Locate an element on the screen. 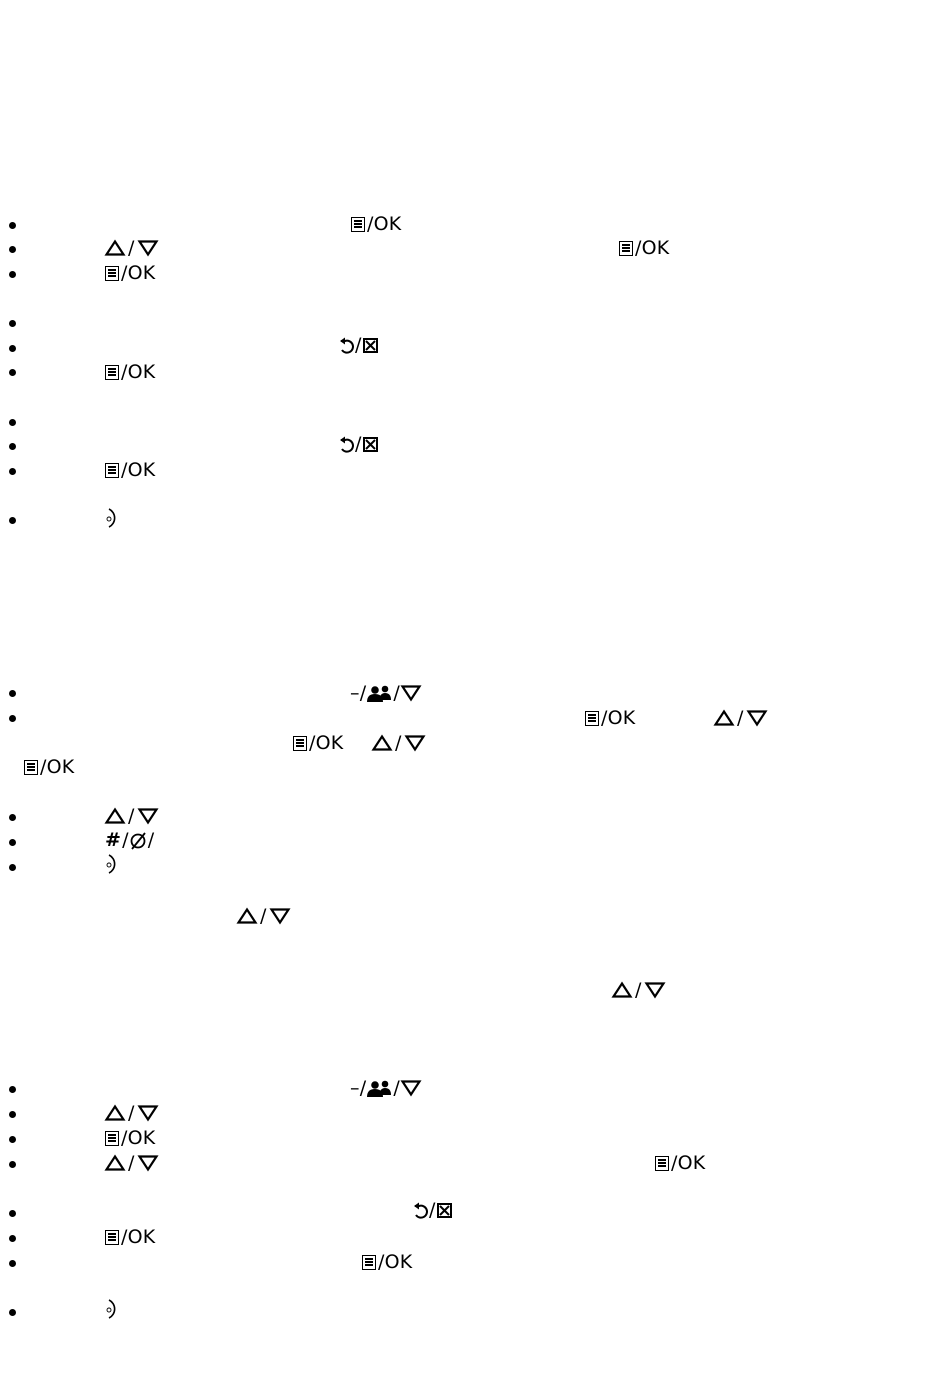  hash-label: # is located at coordinates (113, 840).